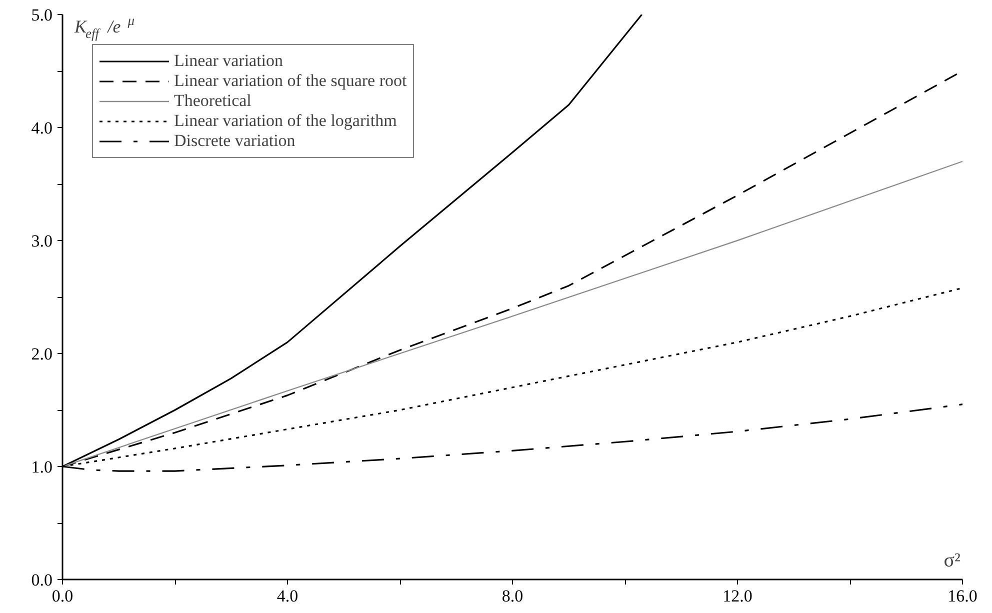  I want to click on y-tick-label: 0.0, so click(41, 580).